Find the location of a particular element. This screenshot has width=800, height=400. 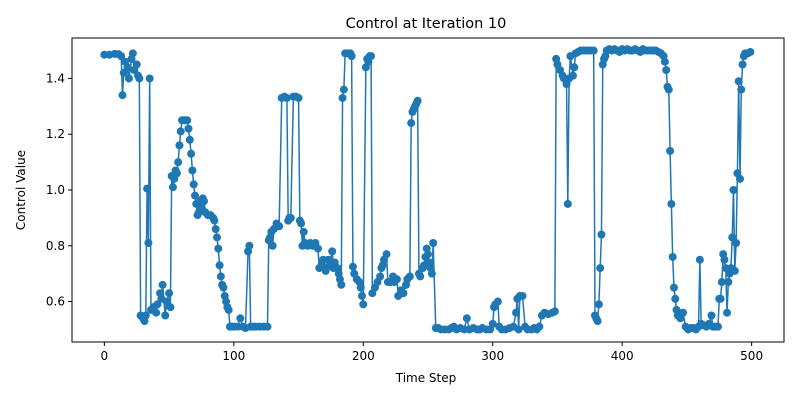

x-axis-label: Time Step is located at coordinates (426, 378).